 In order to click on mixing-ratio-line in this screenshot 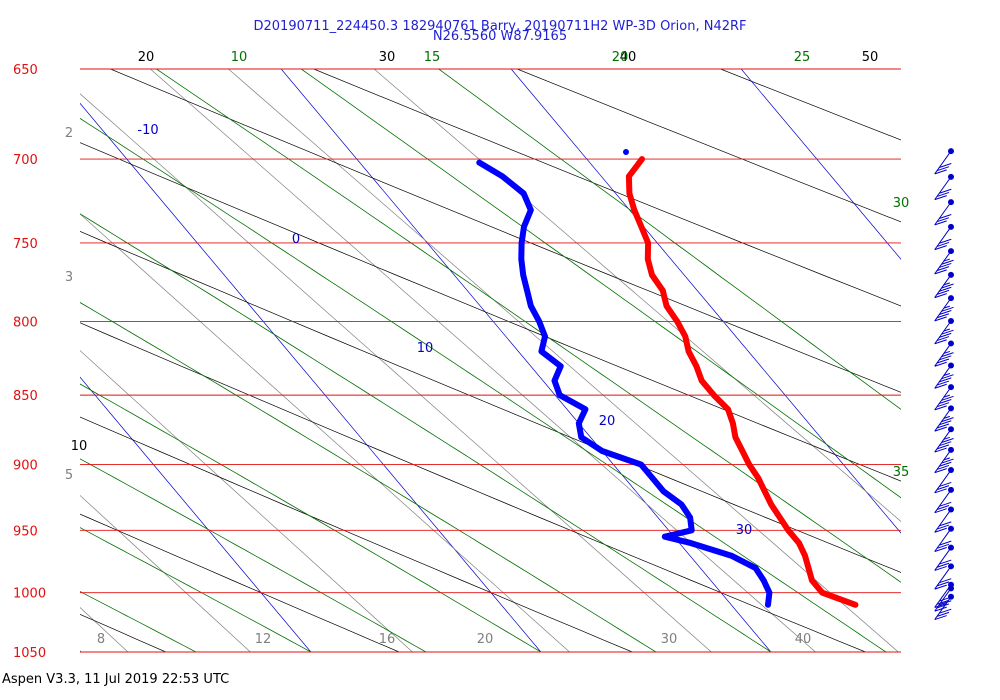, I will do `click(246, 501)`.